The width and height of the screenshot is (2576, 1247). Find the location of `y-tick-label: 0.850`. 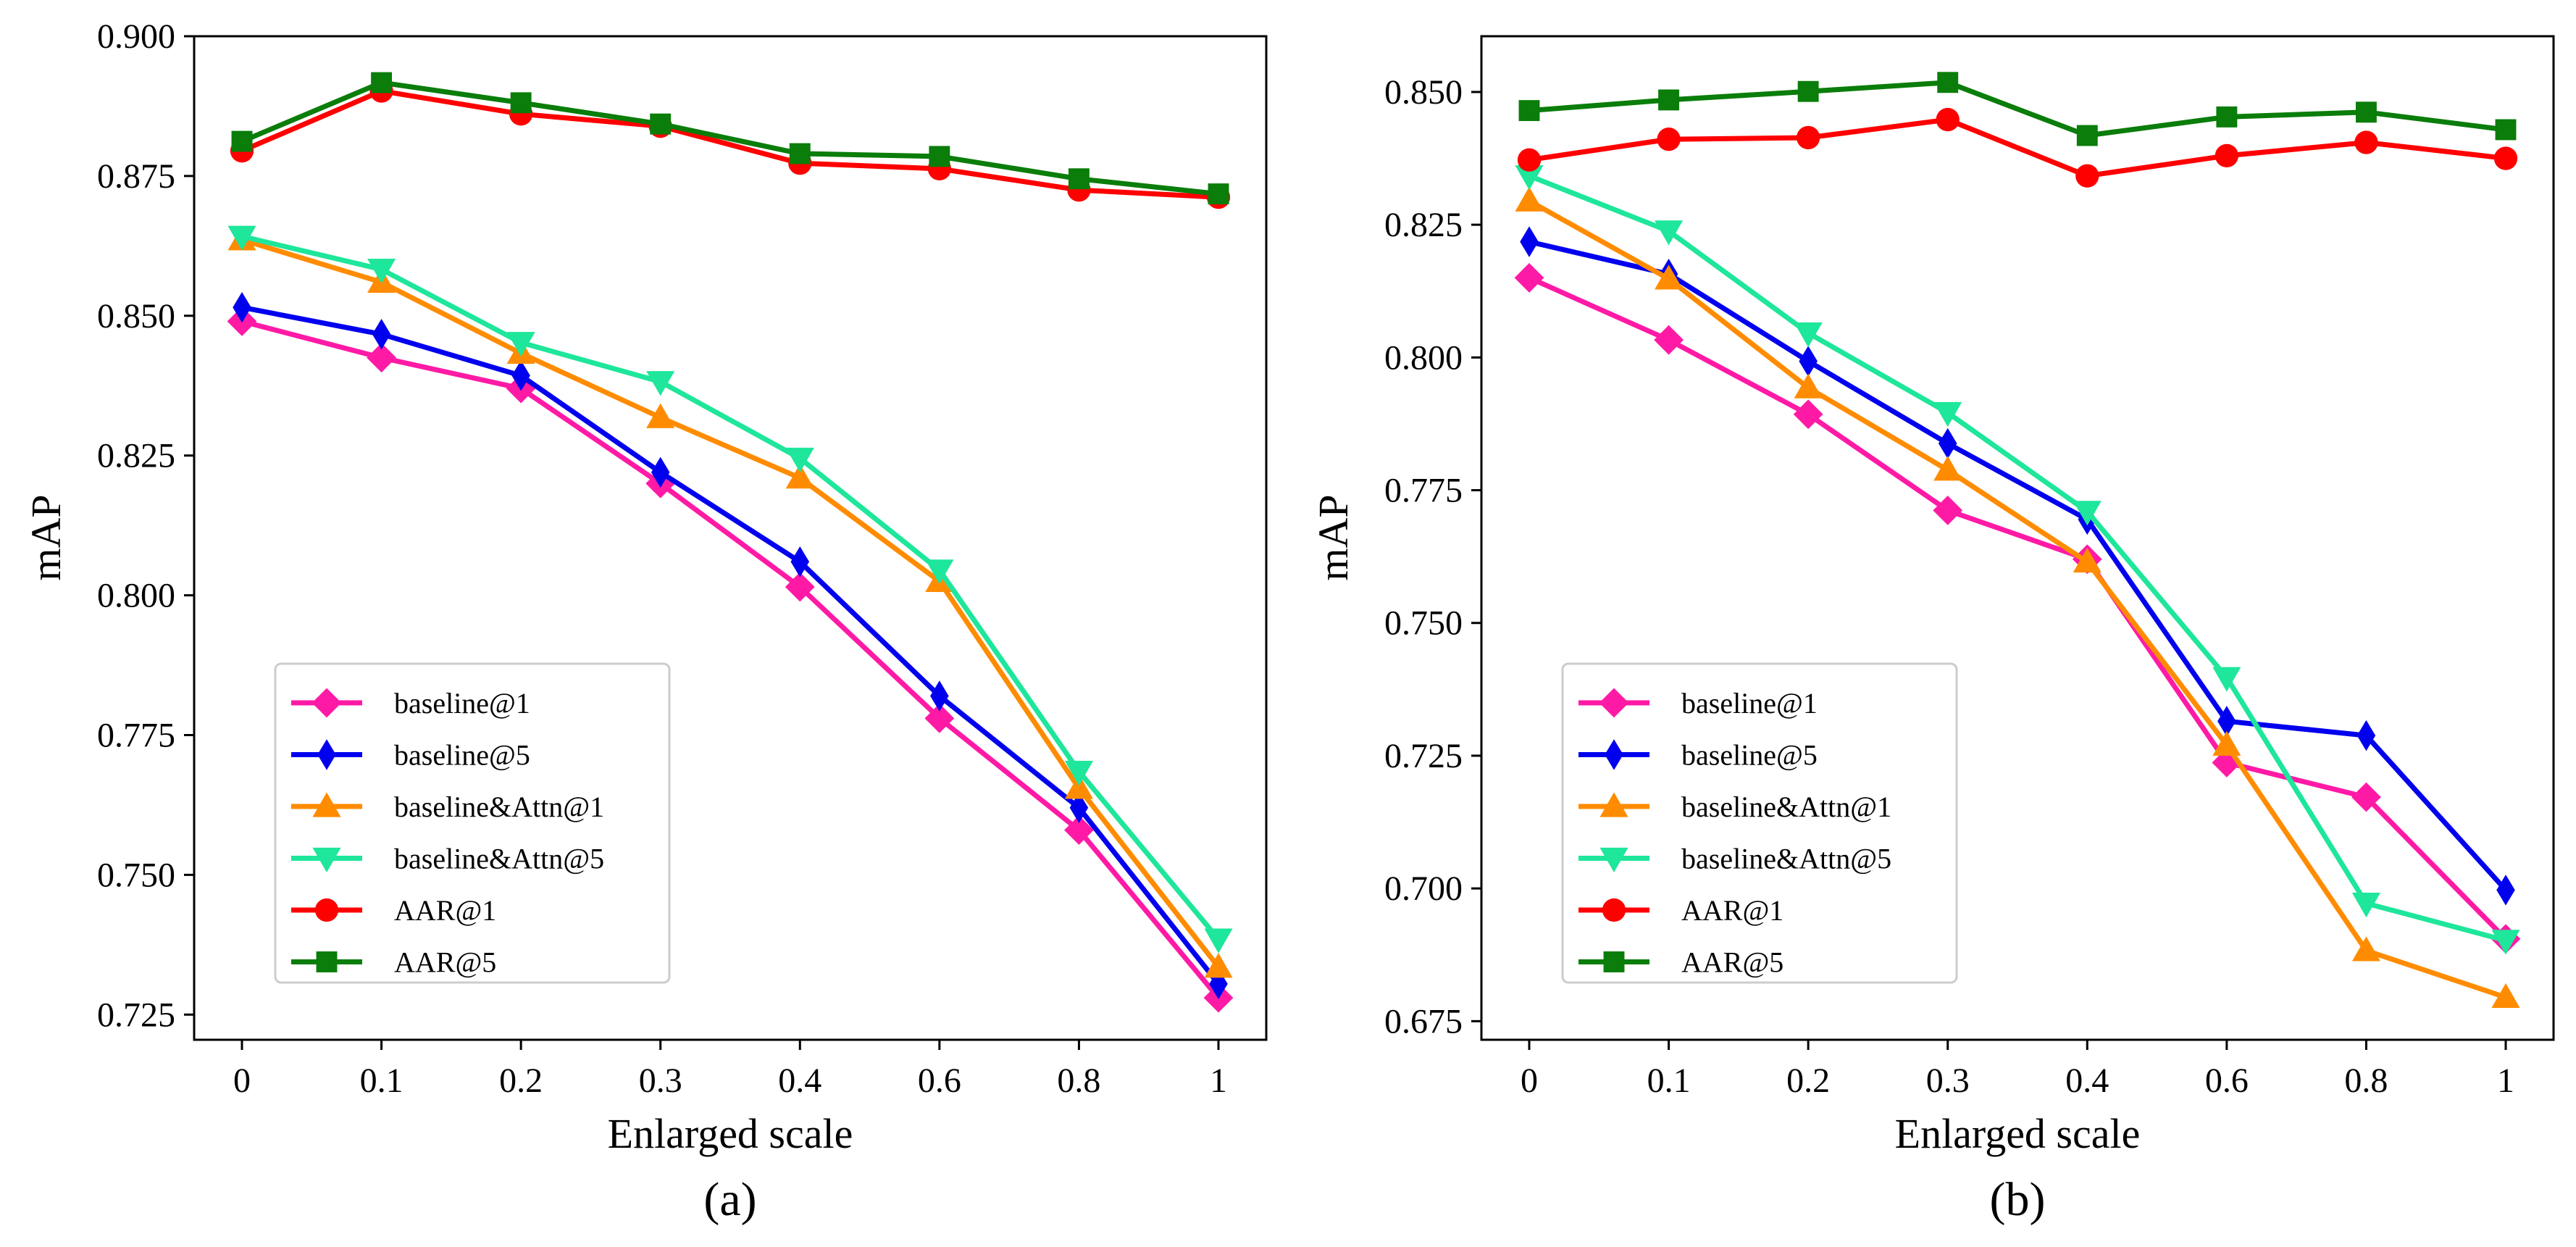

y-tick-label: 0.850 is located at coordinates (136, 316).